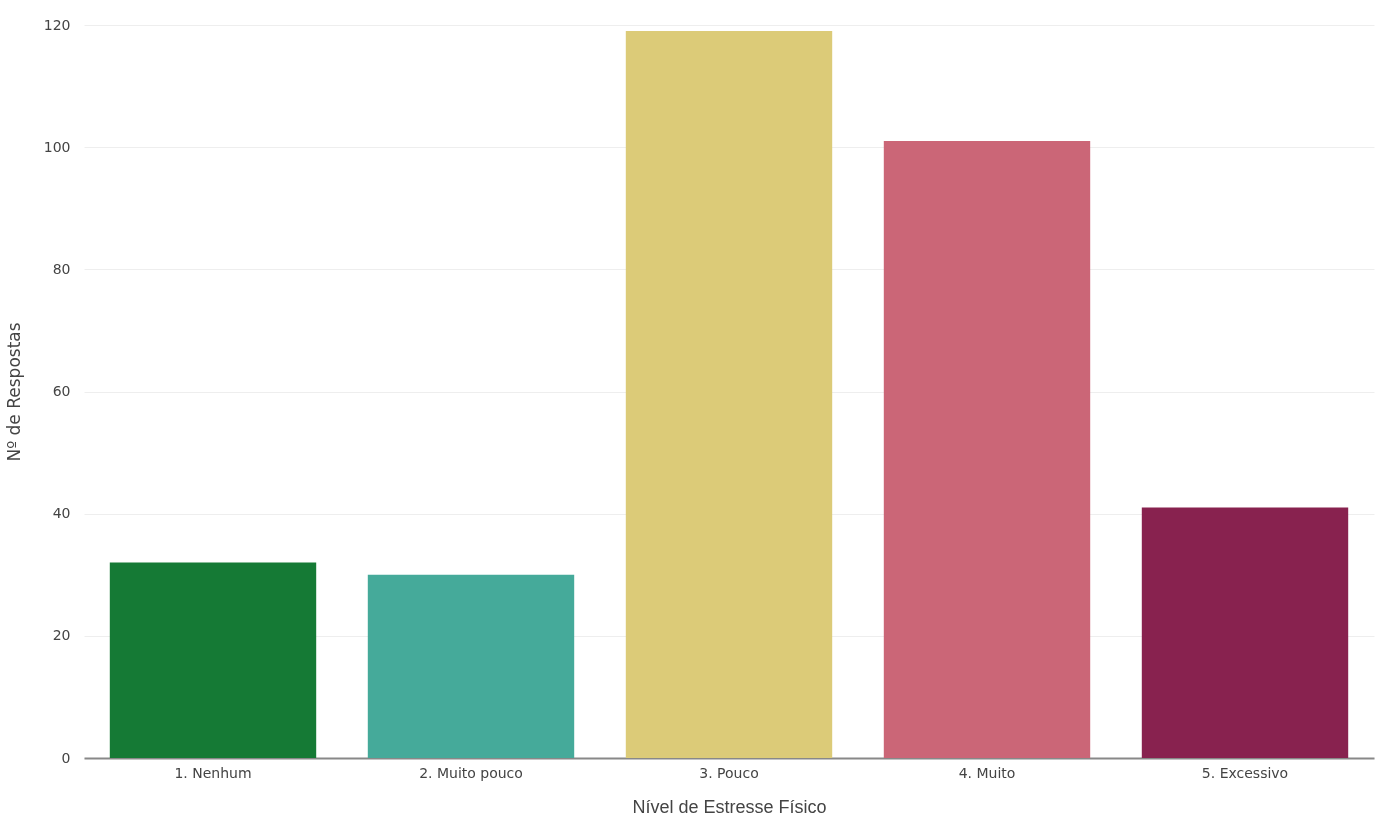 Image resolution: width=1394 pixels, height=828 pixels. I want to click on y-tick-label: 20, so click(61, 635).